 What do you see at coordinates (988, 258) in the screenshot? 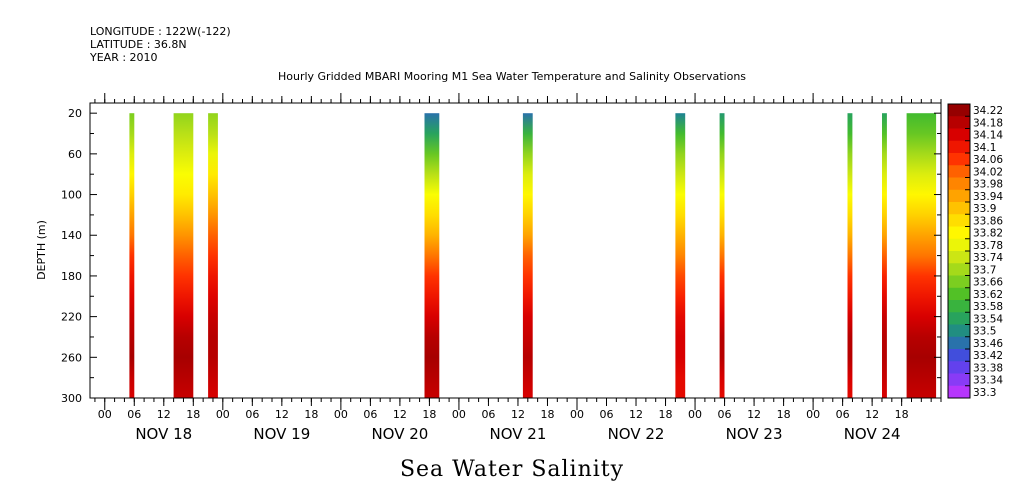
I see `colorbar-label: 33.74` at bounding box center [988, 258].